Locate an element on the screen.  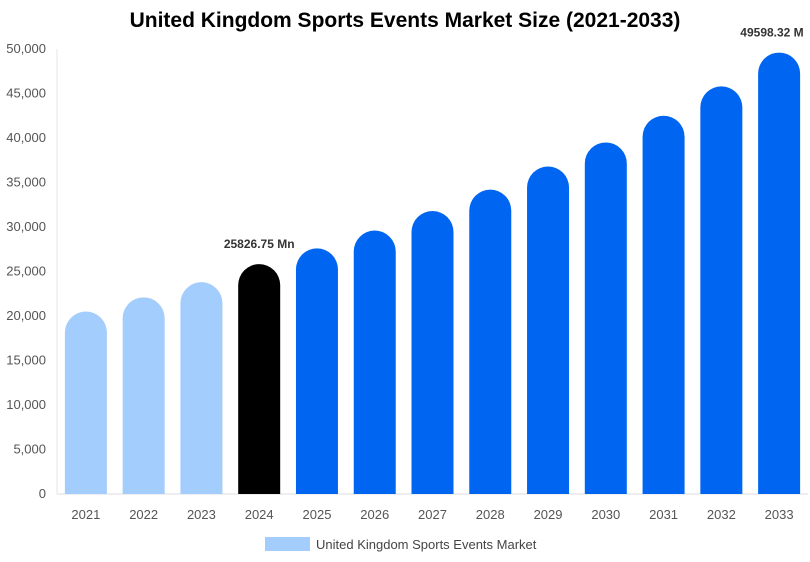
bar-2026 is located at coordinates (374, 362).